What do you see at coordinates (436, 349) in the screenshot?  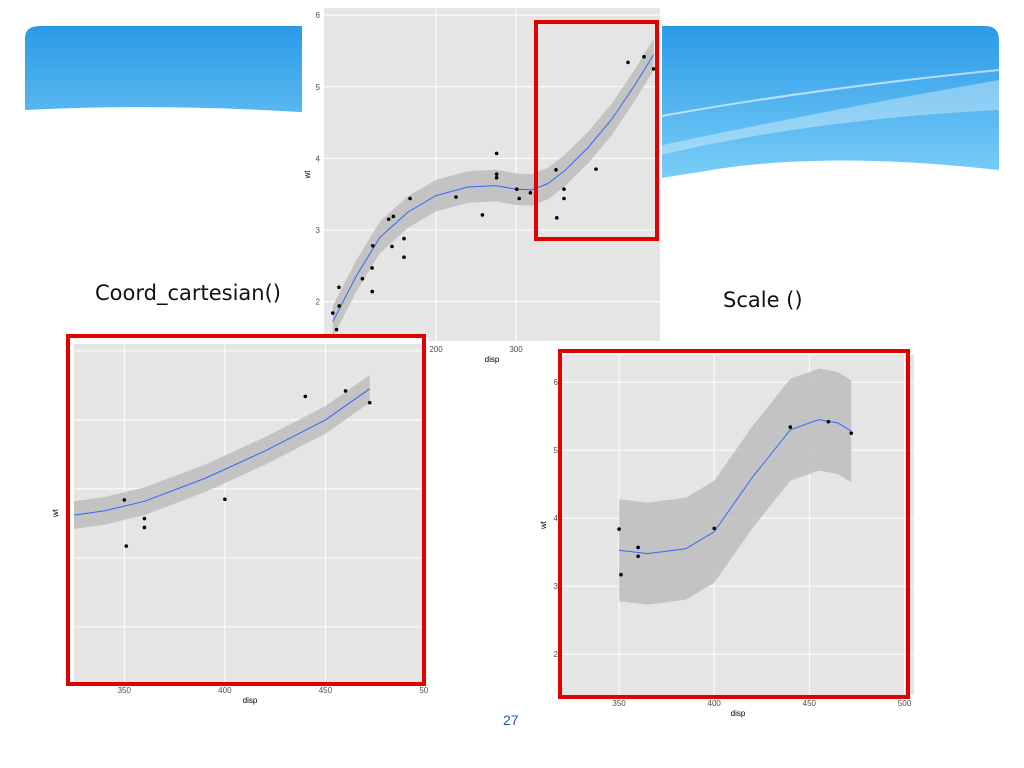 I see `x-tick-label: 200` at bounding box center [436, 349].